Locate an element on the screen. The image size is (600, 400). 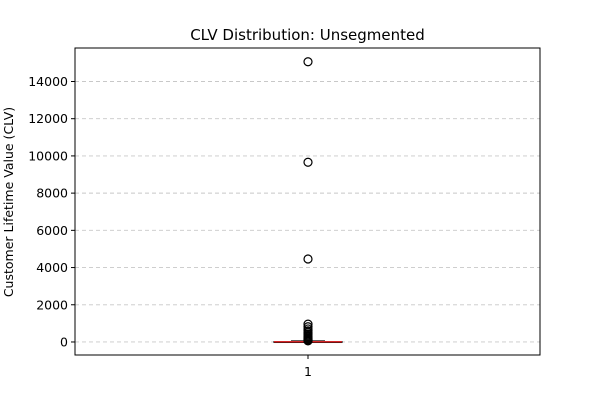
y-tick-label: 8000 is located at coordinates (52, 193).